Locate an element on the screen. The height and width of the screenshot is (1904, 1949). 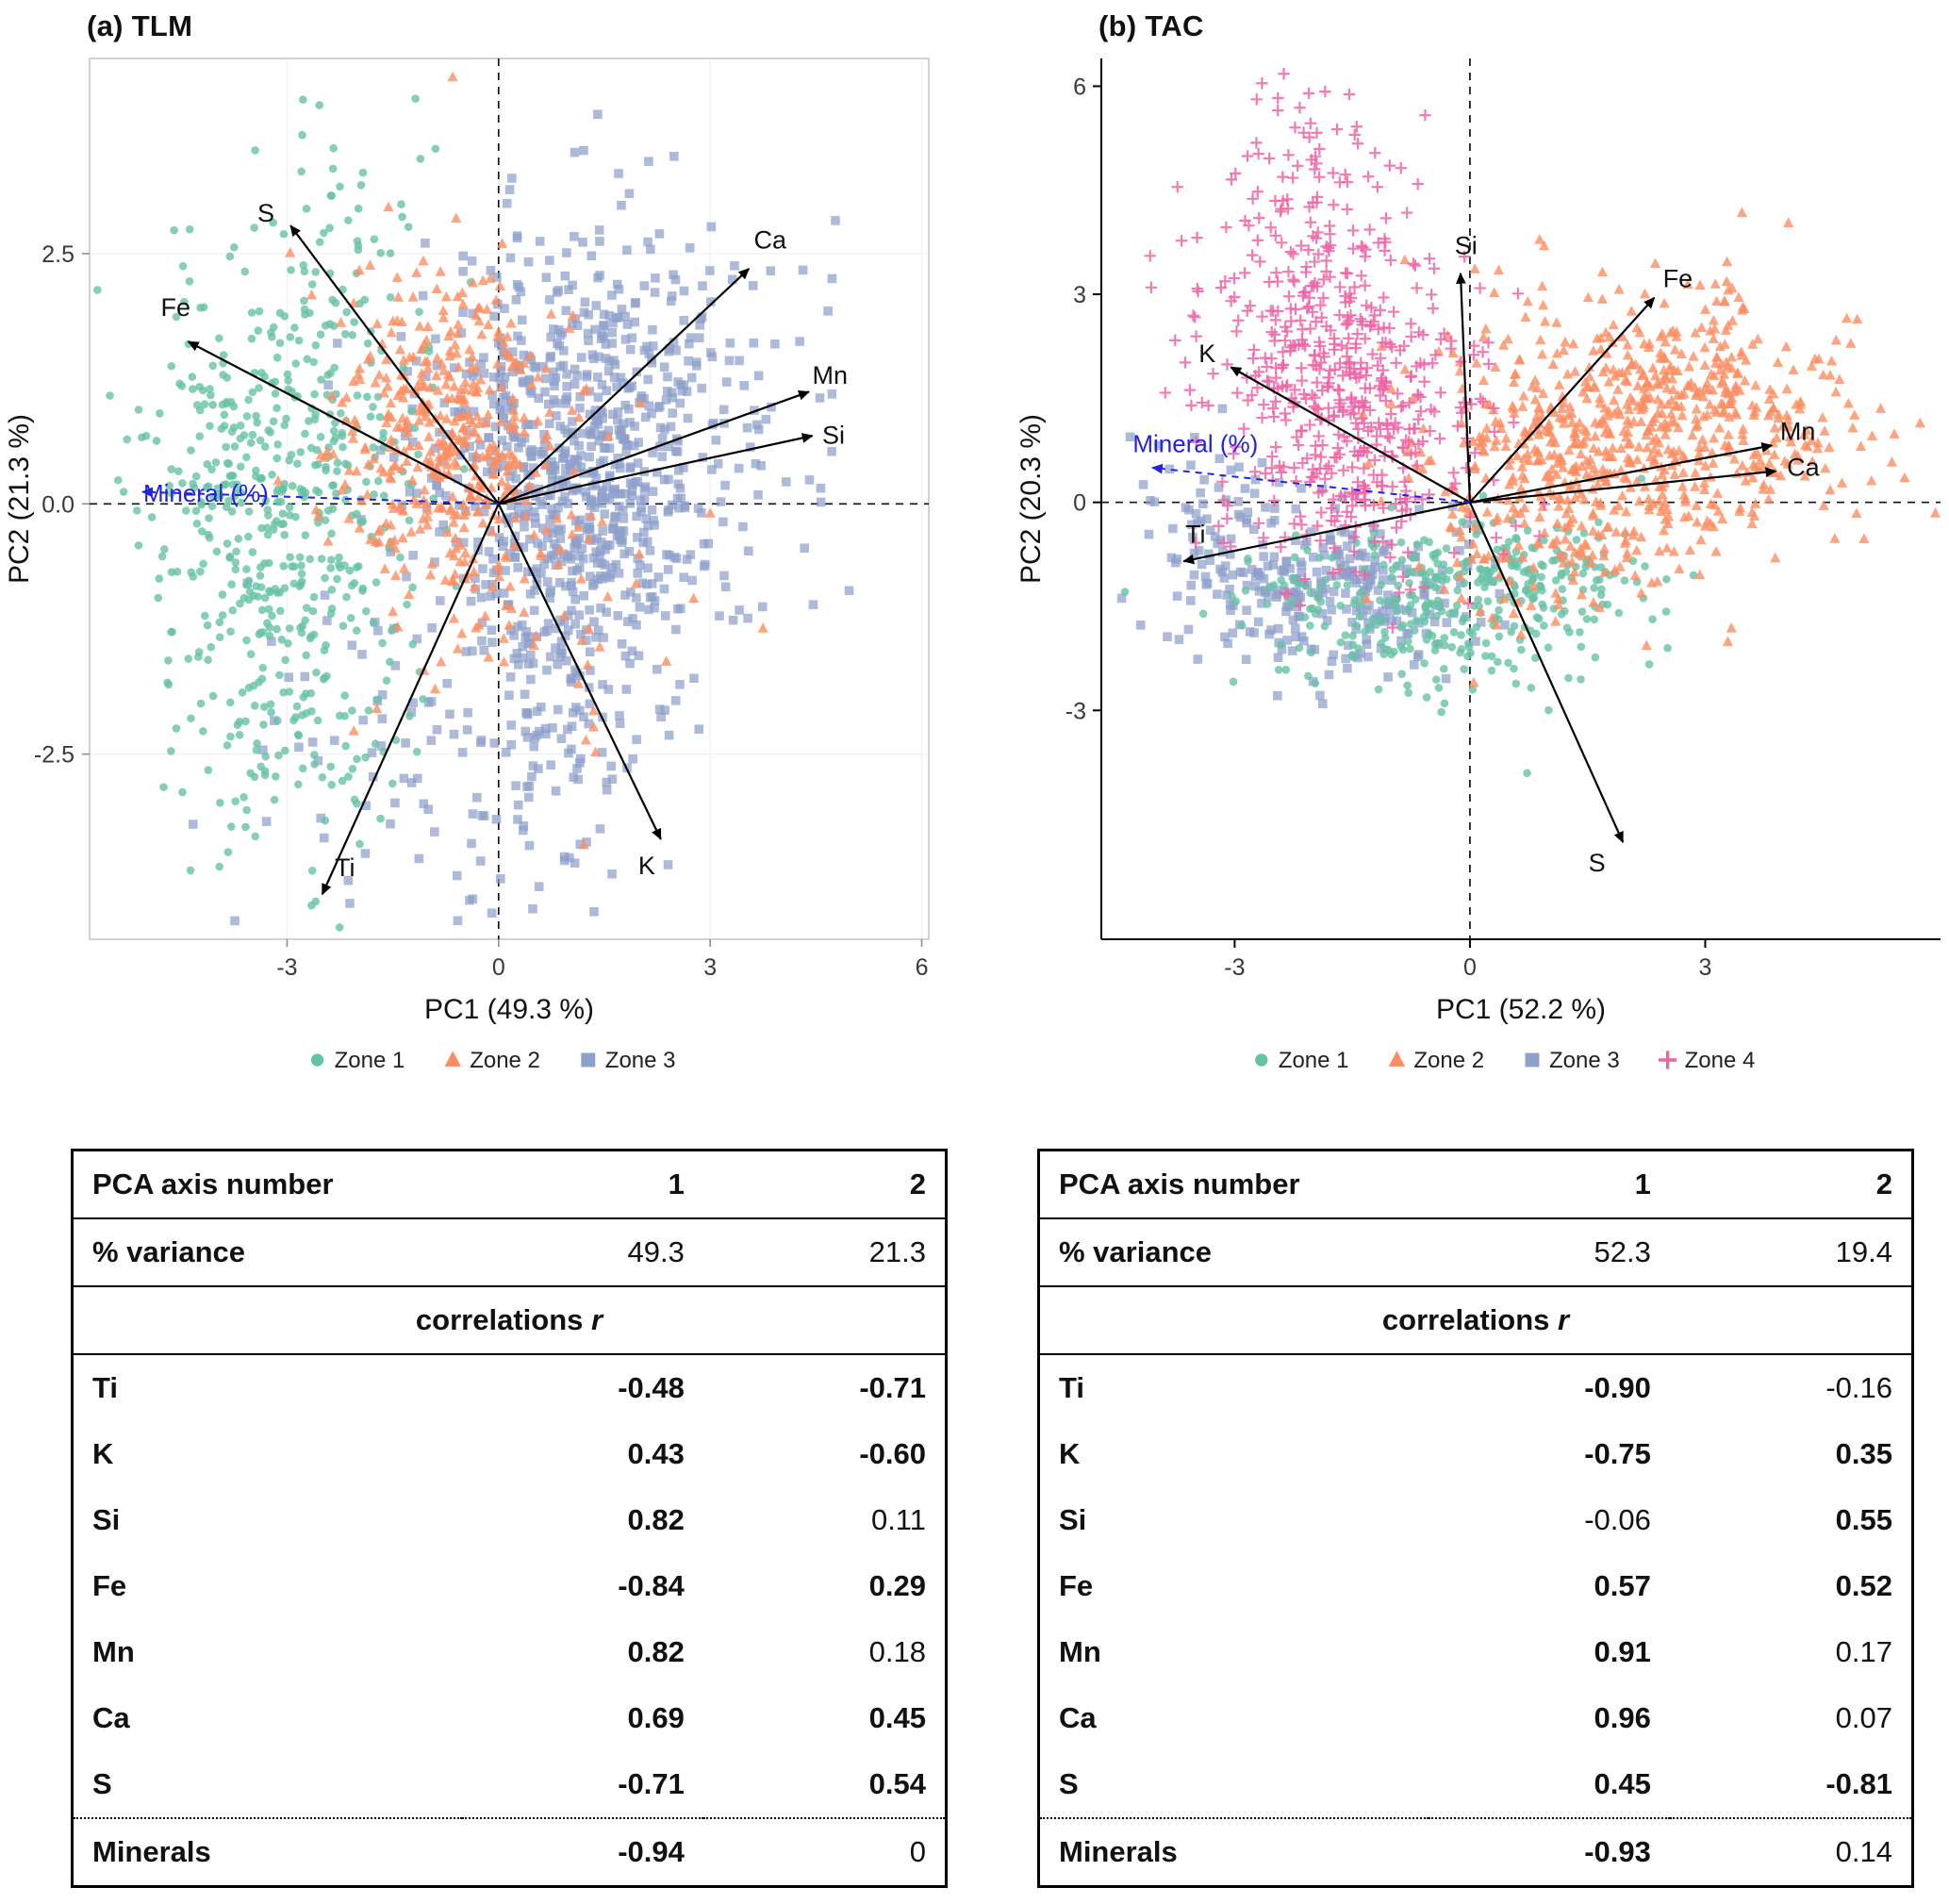
corr-axis1-Mn: 0.91 is located at coordinates (1623, 1651).